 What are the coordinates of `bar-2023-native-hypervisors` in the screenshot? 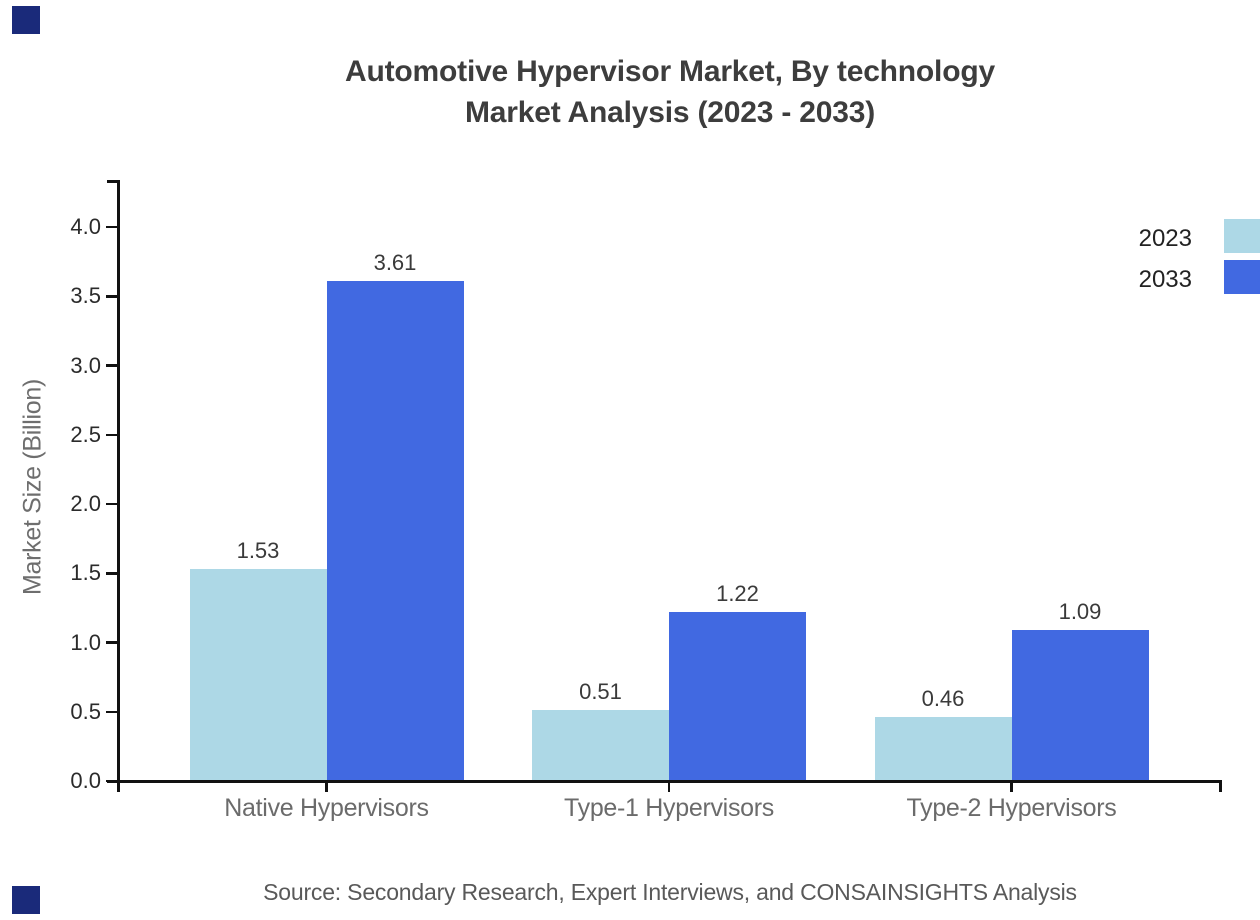 It's located at (258, 675).